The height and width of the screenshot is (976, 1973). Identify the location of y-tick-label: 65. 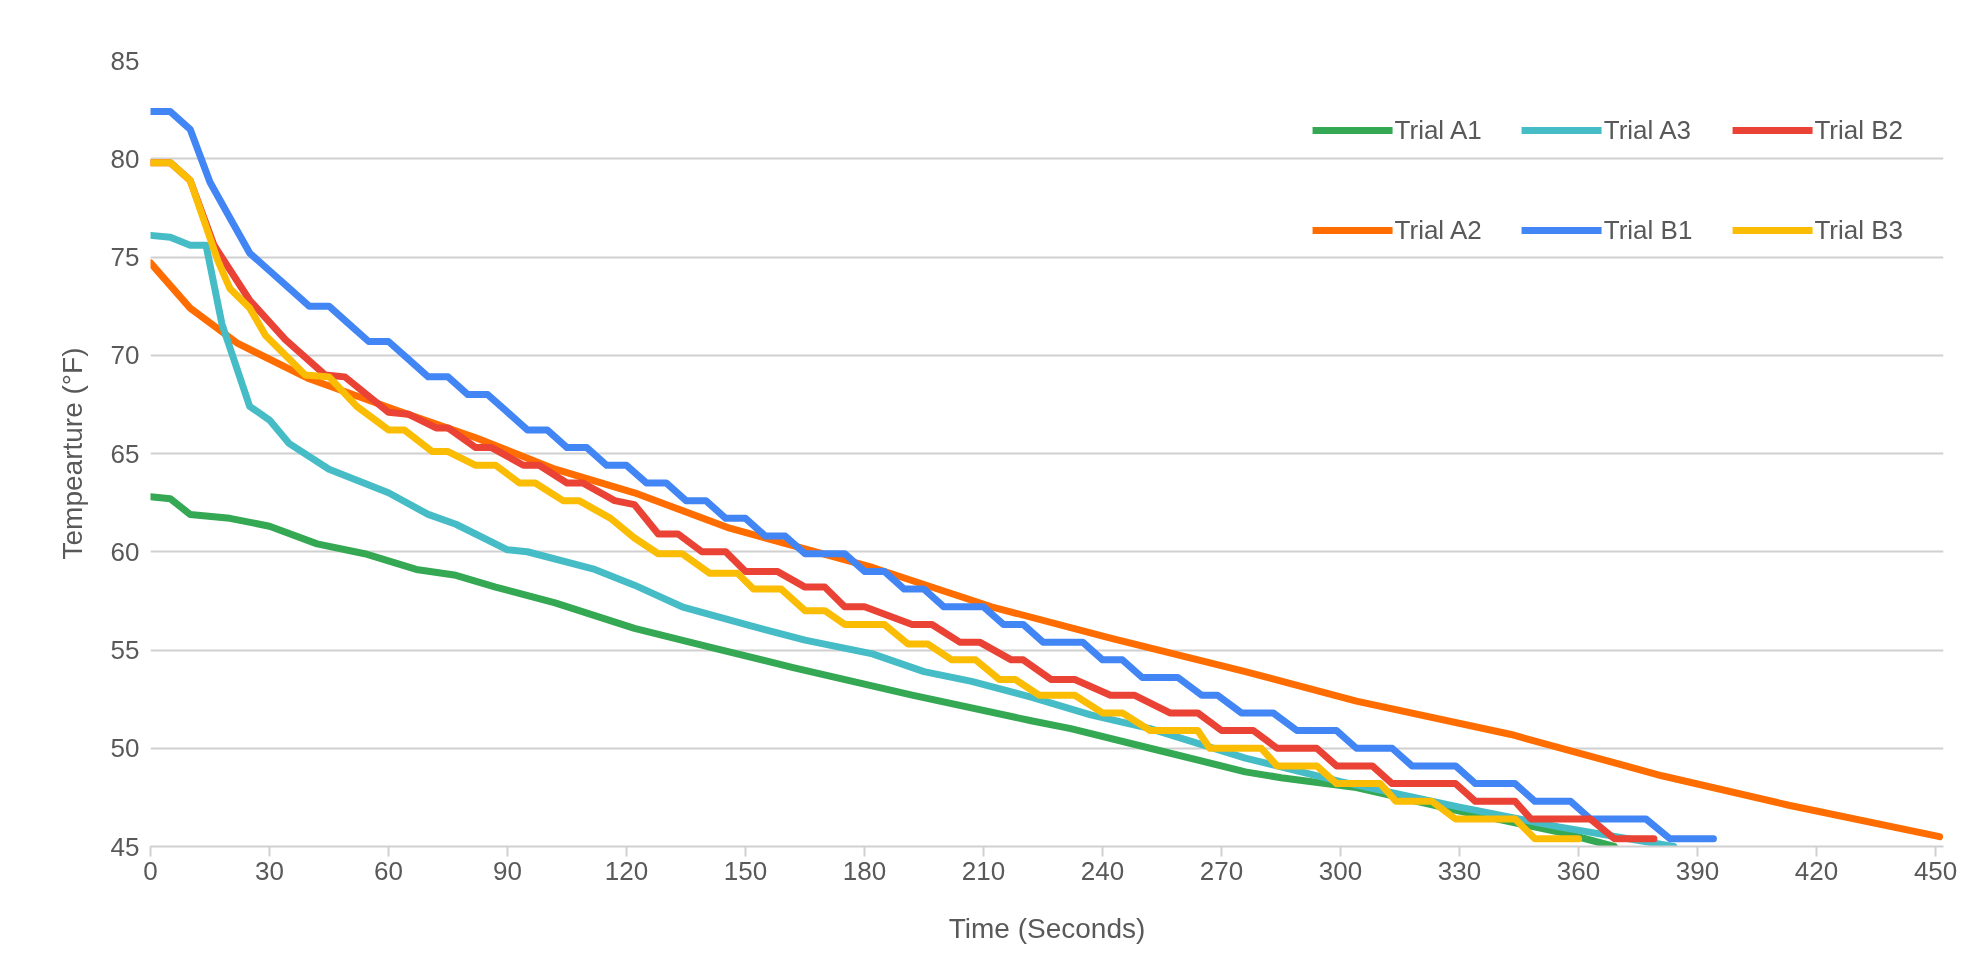
(125, 453).